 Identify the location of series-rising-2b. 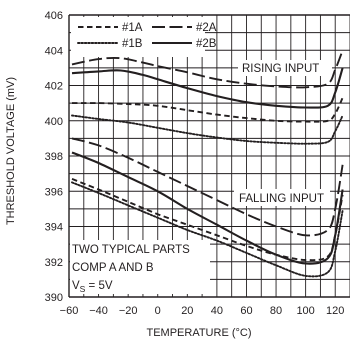
(207, 88).